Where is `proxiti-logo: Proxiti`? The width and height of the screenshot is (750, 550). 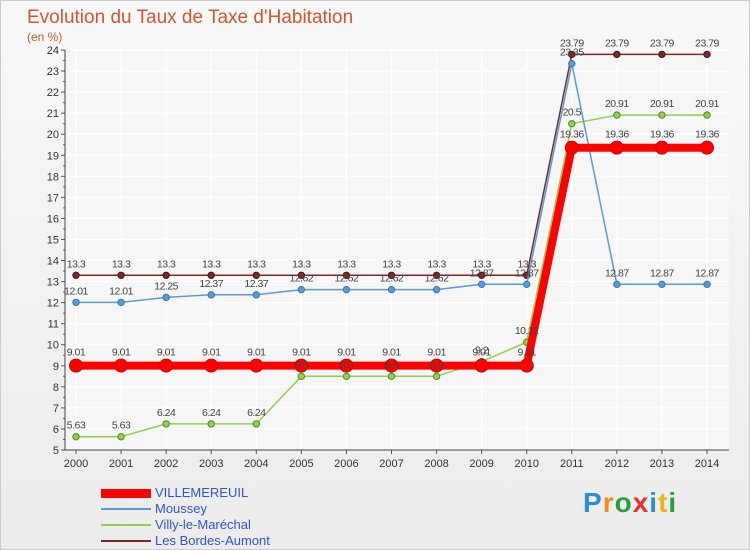 proxiti-logo: Proxiti is located at coordinates (630, 503).